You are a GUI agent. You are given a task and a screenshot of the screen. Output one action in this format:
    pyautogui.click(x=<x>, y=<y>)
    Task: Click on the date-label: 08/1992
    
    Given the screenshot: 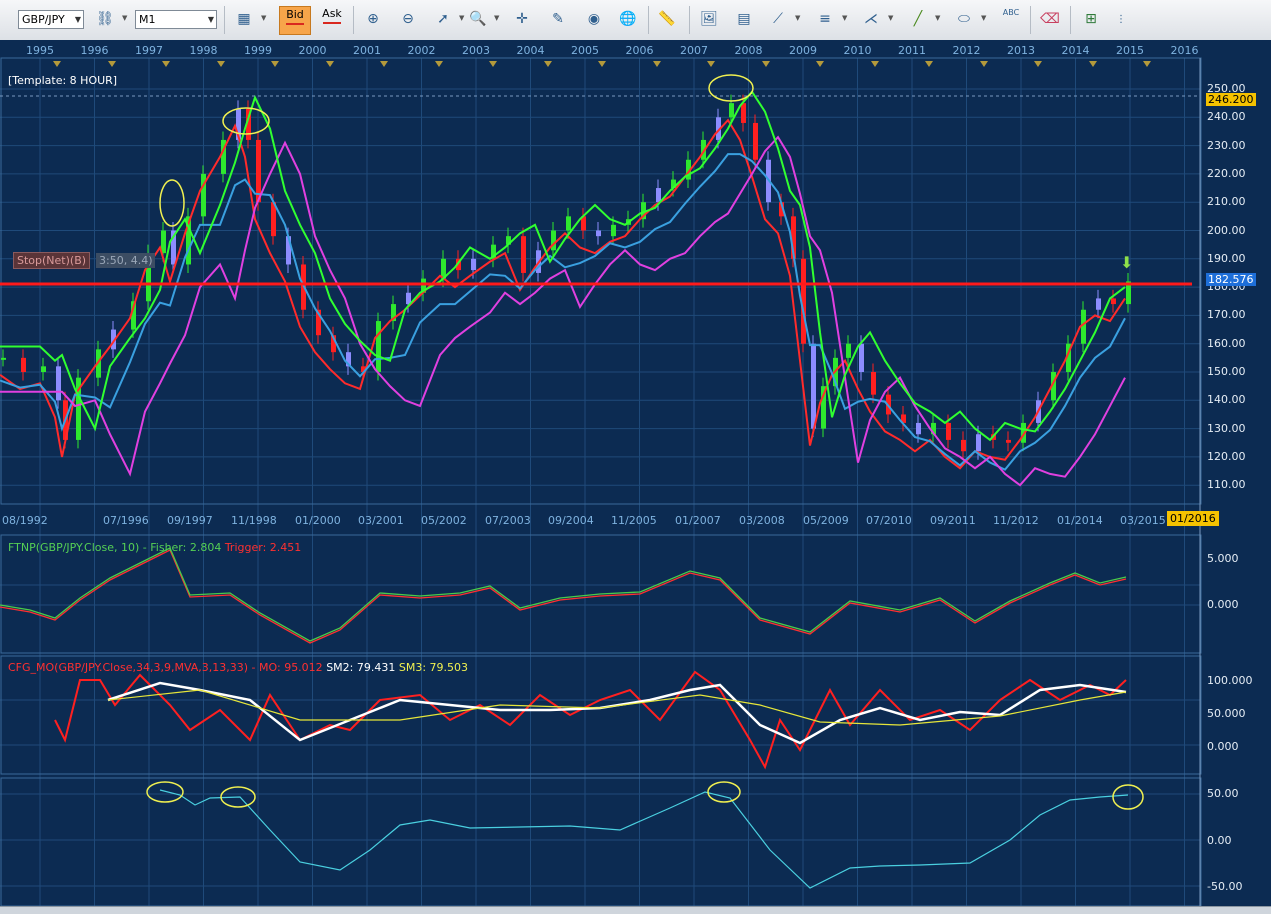 What is the action you would take?
    pyautogui.click(x=25, y=520)
    